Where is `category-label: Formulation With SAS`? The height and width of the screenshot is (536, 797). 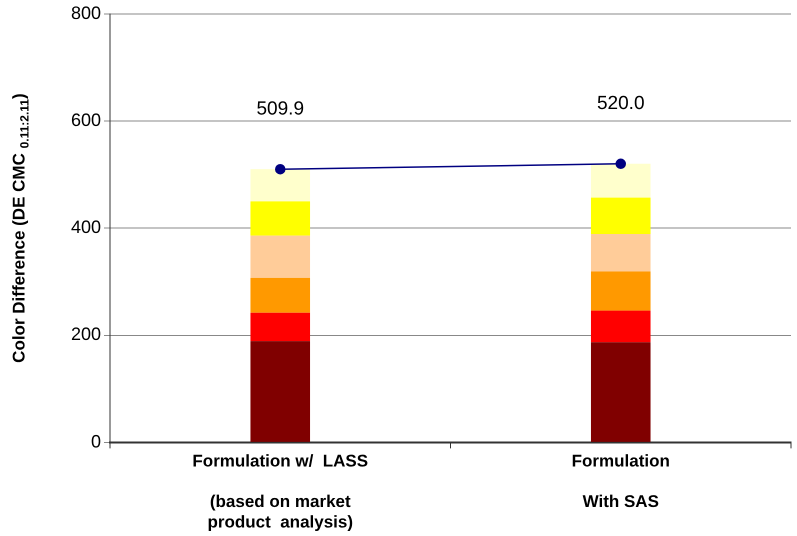 category-label: Formulation With SAS is located at coordinates (621, 481).